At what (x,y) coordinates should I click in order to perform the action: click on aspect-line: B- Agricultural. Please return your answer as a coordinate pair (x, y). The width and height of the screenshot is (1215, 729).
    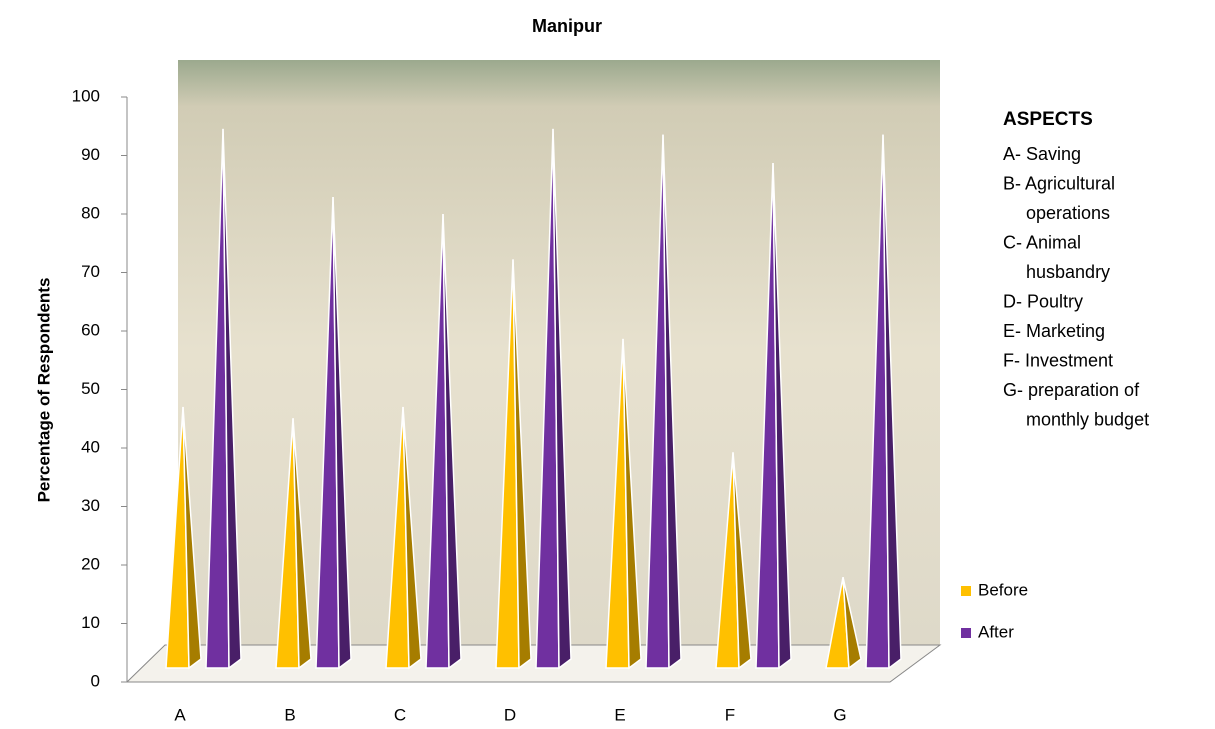
    Looking at the image, I should click on (1059, 183).